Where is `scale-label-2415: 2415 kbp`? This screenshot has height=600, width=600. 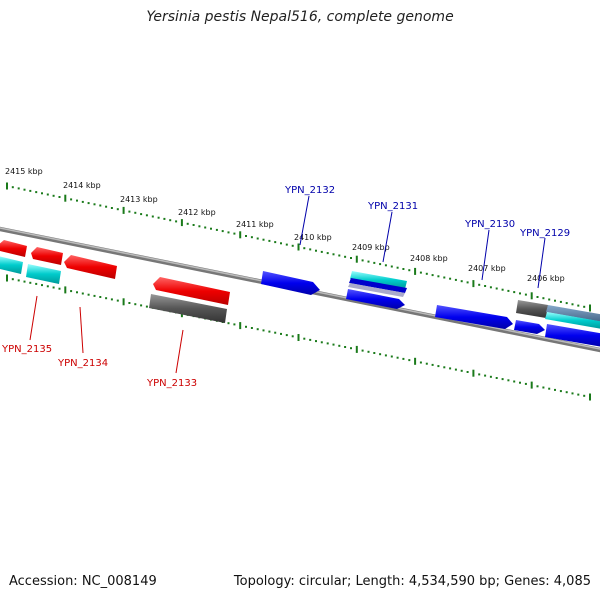 scale-label-2415: 2415 kbp is located at coordinates (24, 171).